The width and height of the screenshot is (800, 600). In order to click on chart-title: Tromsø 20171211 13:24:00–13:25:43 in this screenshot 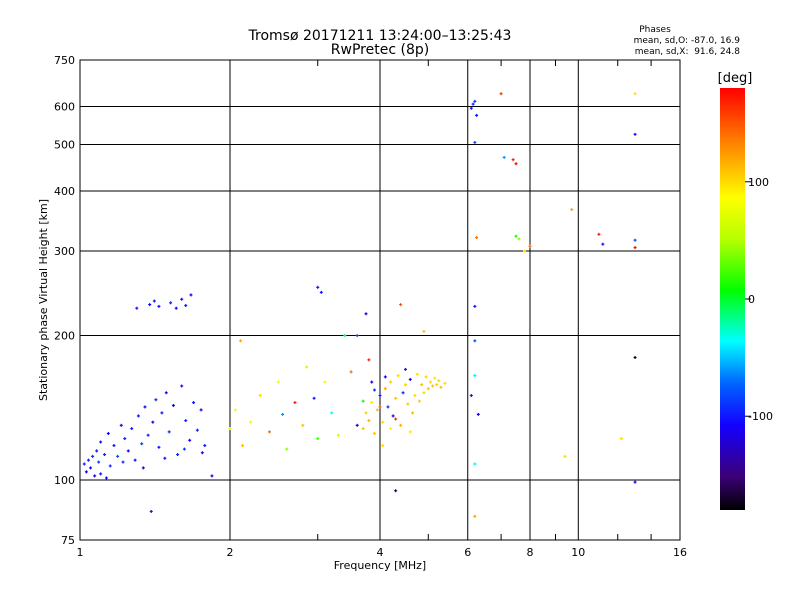, I will do `click(380, 36)`.